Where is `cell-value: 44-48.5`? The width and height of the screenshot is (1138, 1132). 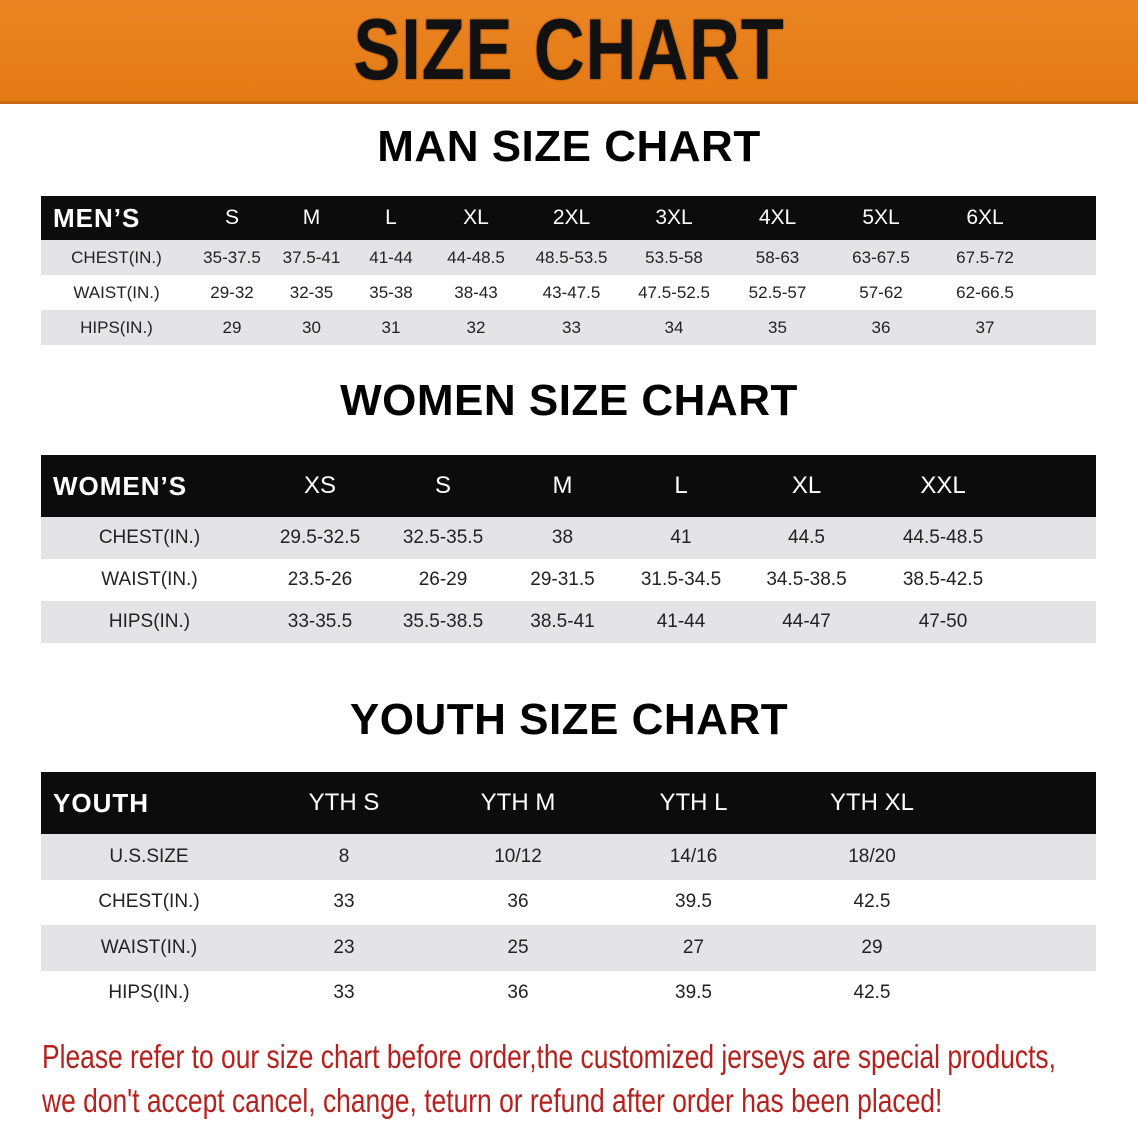
cell-value: 44-48.5 is located at coordinates (476, 257).